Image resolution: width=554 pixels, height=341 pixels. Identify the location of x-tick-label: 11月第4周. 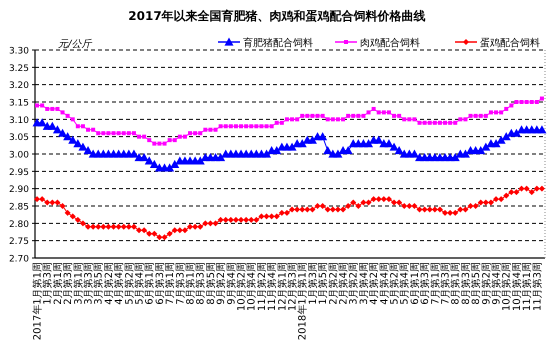
(272, 287).